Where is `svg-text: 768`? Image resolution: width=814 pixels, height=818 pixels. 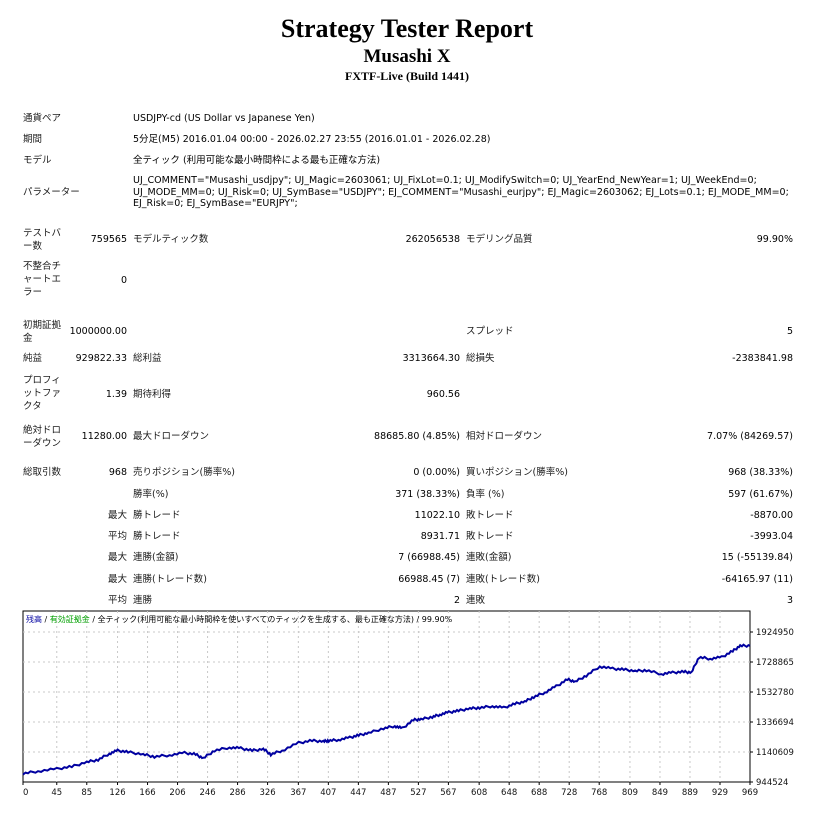
svg-text: 768 is located at coordinates (599, 793).